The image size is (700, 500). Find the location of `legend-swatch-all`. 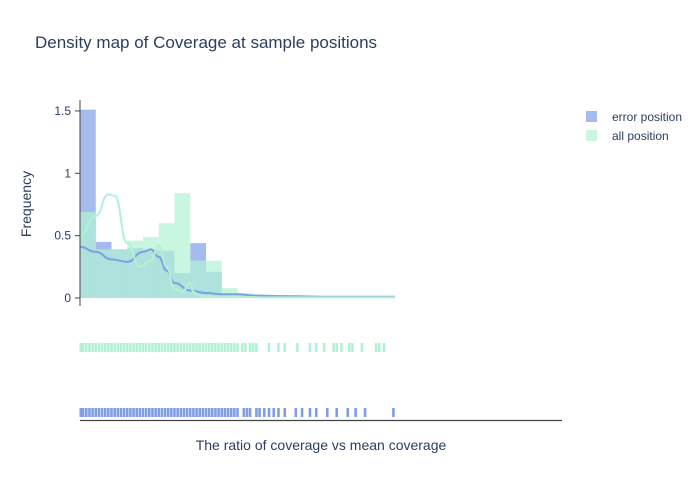

legend-swatch-all is located at coordinates (591, 135).